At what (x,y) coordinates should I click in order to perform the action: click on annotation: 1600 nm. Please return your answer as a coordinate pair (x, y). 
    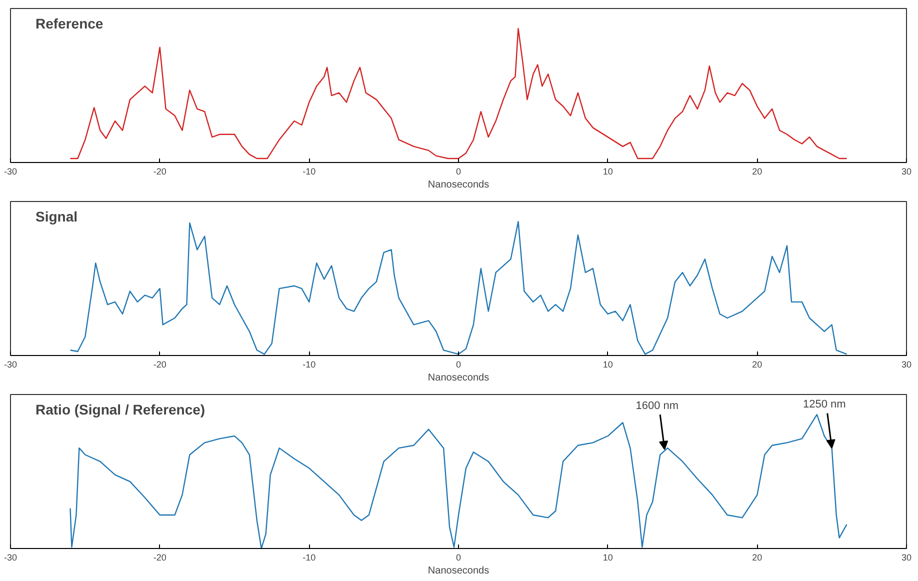
    Looking at the image, I should click on (657, 406).